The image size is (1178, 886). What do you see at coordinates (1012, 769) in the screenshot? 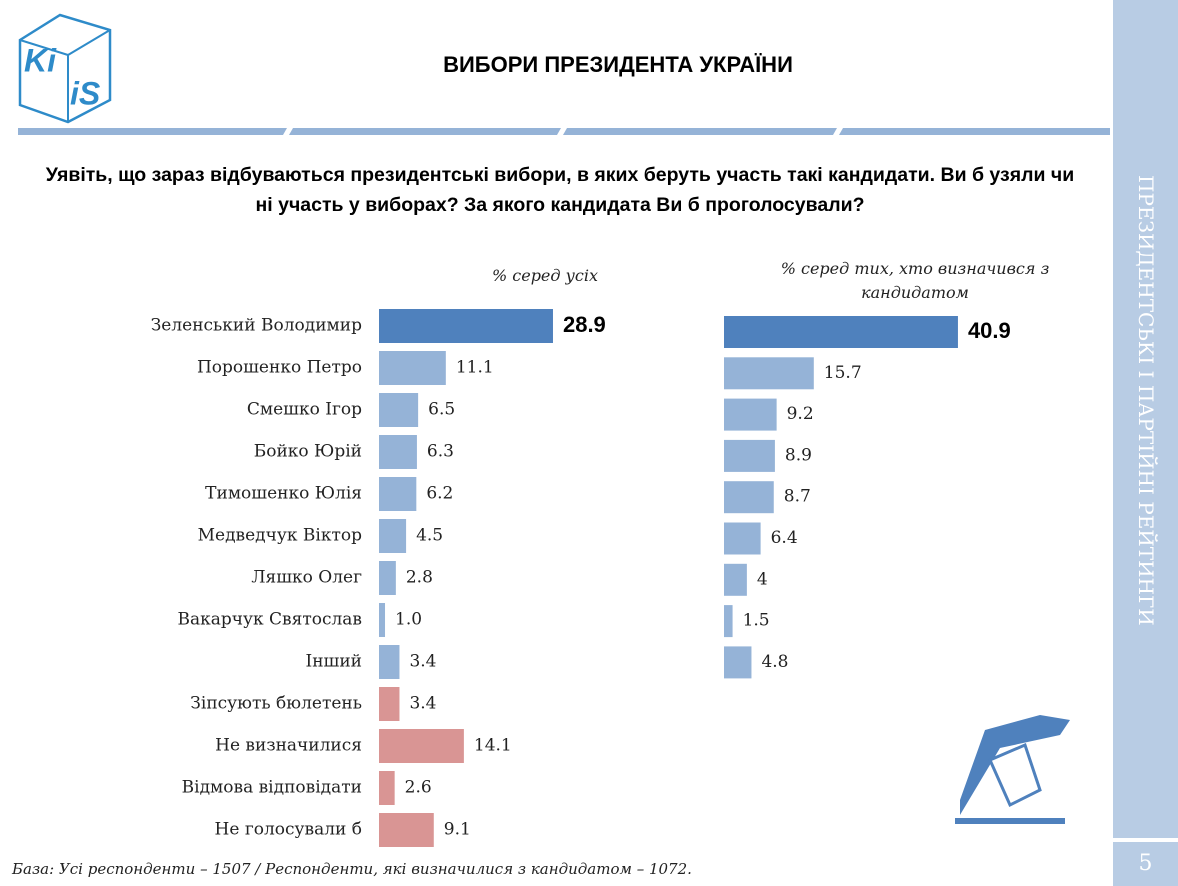
I see `ballot-icon` at bounding box center [1012, 769].